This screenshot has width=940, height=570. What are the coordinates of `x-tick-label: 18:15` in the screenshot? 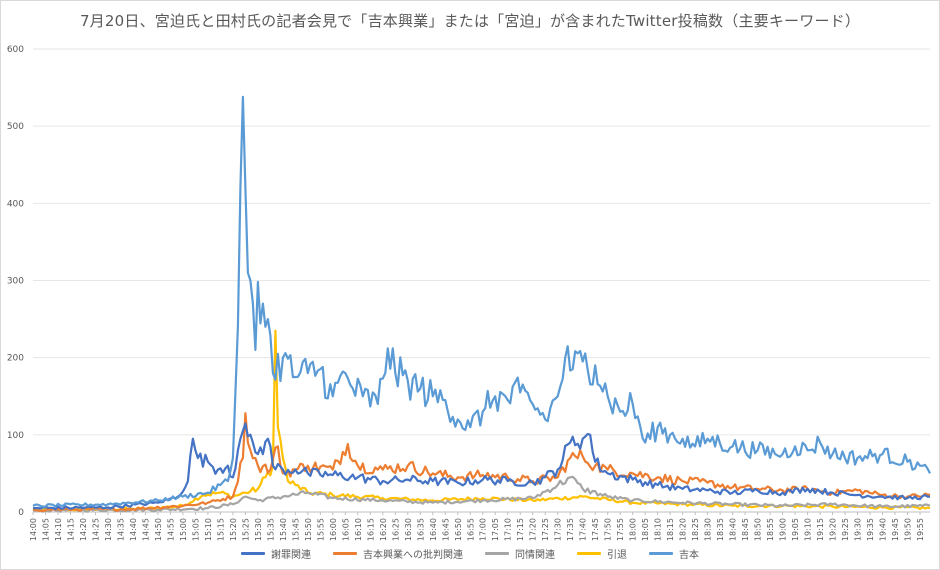 It's located at (670, 529).